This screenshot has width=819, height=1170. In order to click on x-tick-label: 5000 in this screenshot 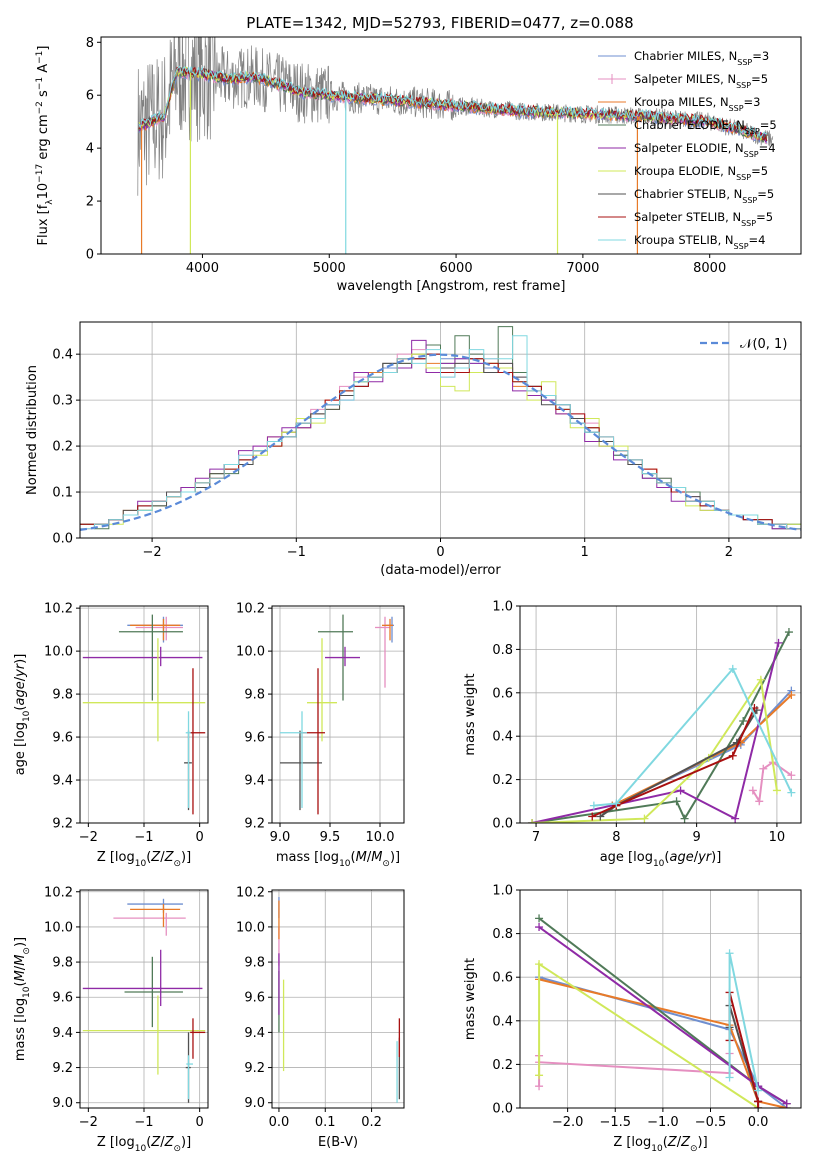, I will do `click(329, 268)`.